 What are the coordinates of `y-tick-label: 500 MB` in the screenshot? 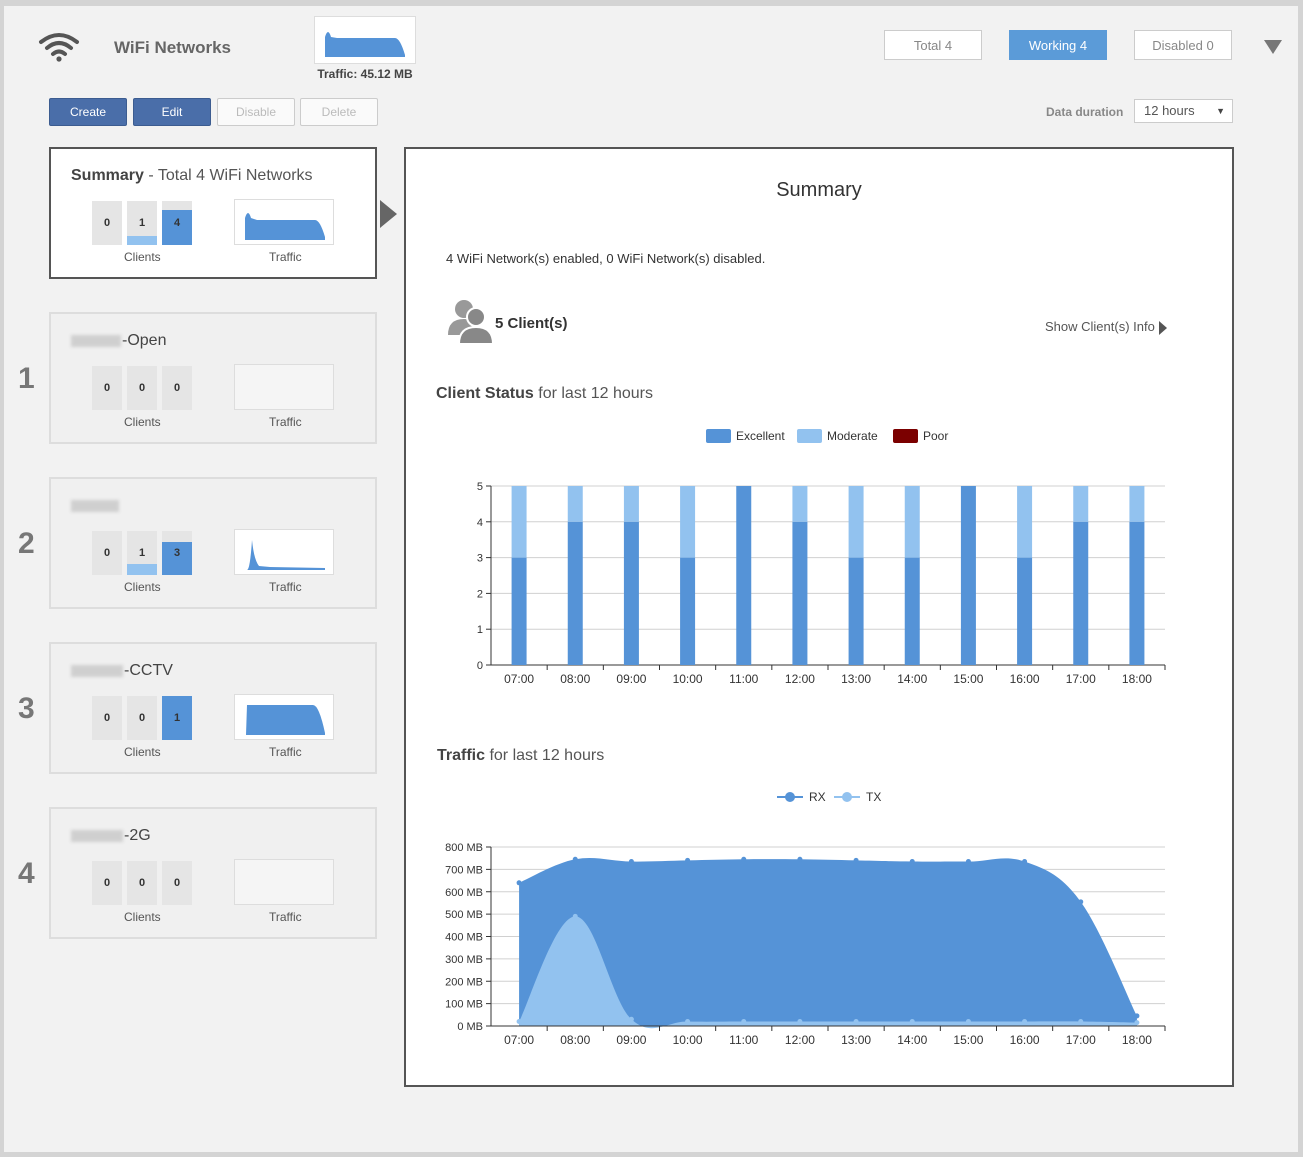 It's located at (464, 915).